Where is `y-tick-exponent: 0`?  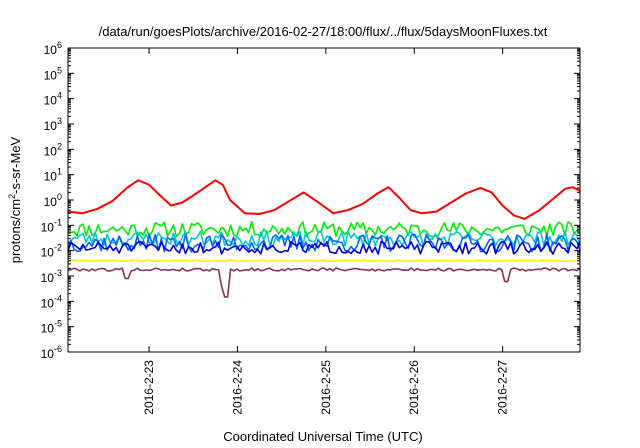 y-tick-exponent: 0 is located at coordinates (59, 197).